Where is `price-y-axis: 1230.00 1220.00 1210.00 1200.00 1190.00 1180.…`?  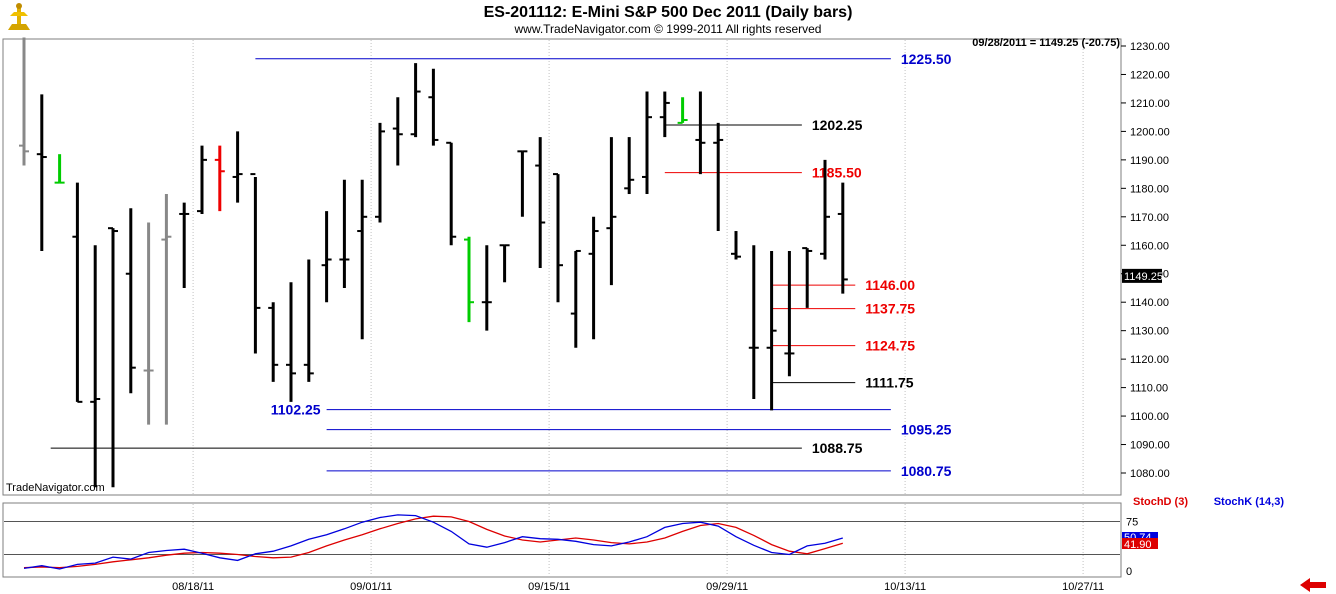
price-y-axis: 1230.00 1220.00 1210.00 1200.00 1190.00 1180.… is located at coordinates (1145, 260).